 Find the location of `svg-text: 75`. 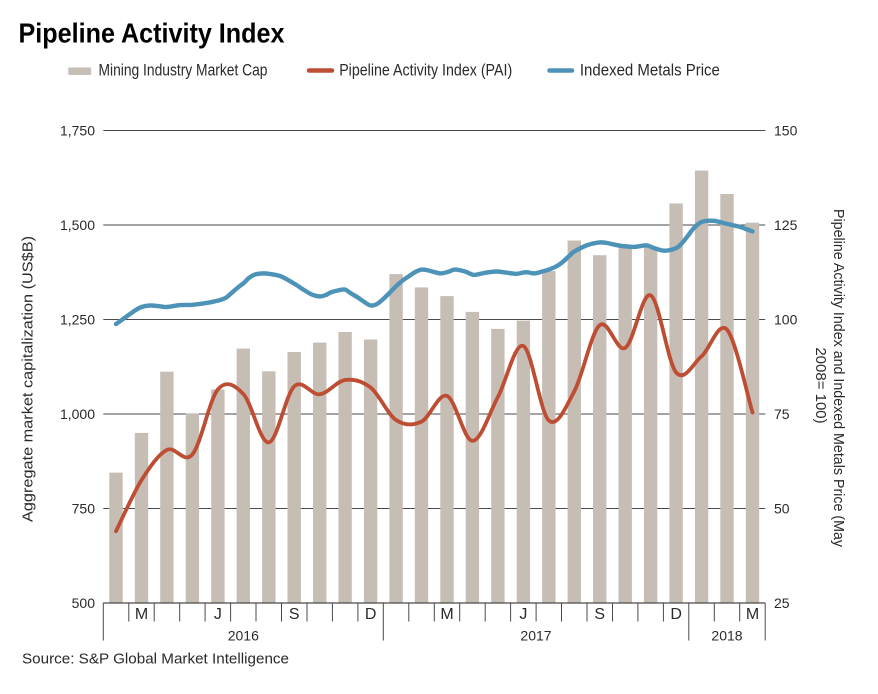

svg-text: 75 is located at coordinates (782, 414).